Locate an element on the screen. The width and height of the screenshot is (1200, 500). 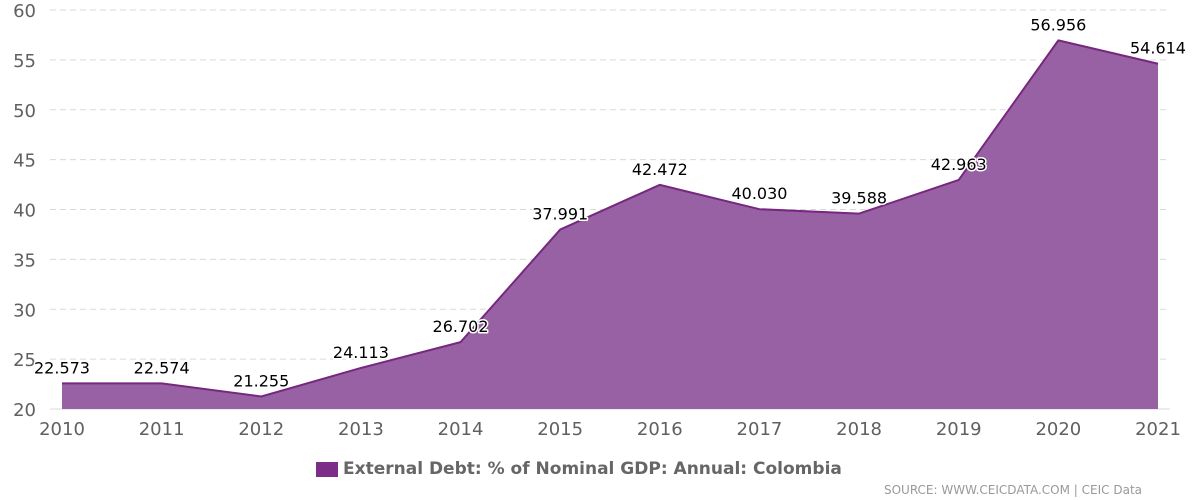
y-tick-label: 40 is located at coordinates (24, 211).